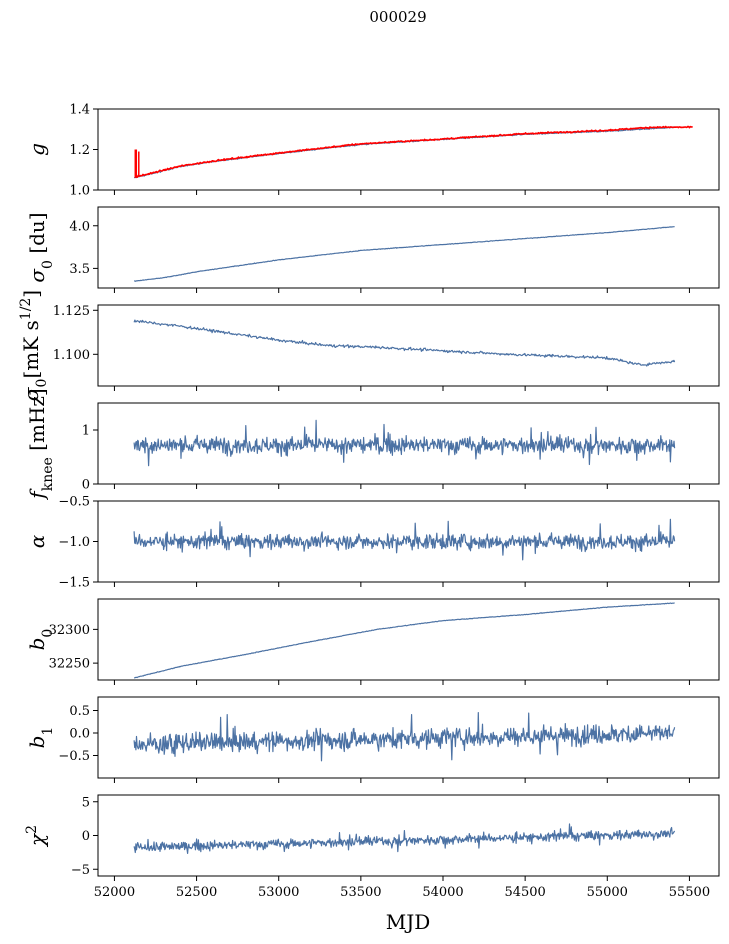 The width and height of the screenshot is (729, 944). What do you see at coordinates (79, 711) in the screenshot?
I see `panel-b1-ytick-label: 0.5` at bounding box center [79, 711].